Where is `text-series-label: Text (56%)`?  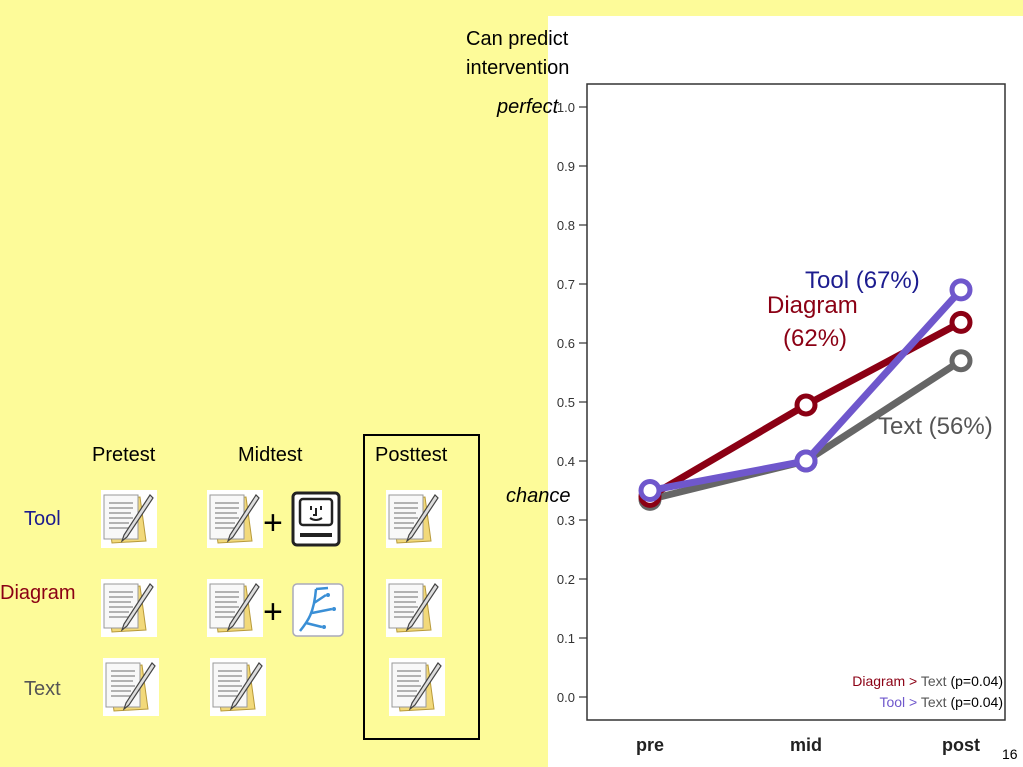 text-series-label: Text (56%) is located at coordinates (935, 426).